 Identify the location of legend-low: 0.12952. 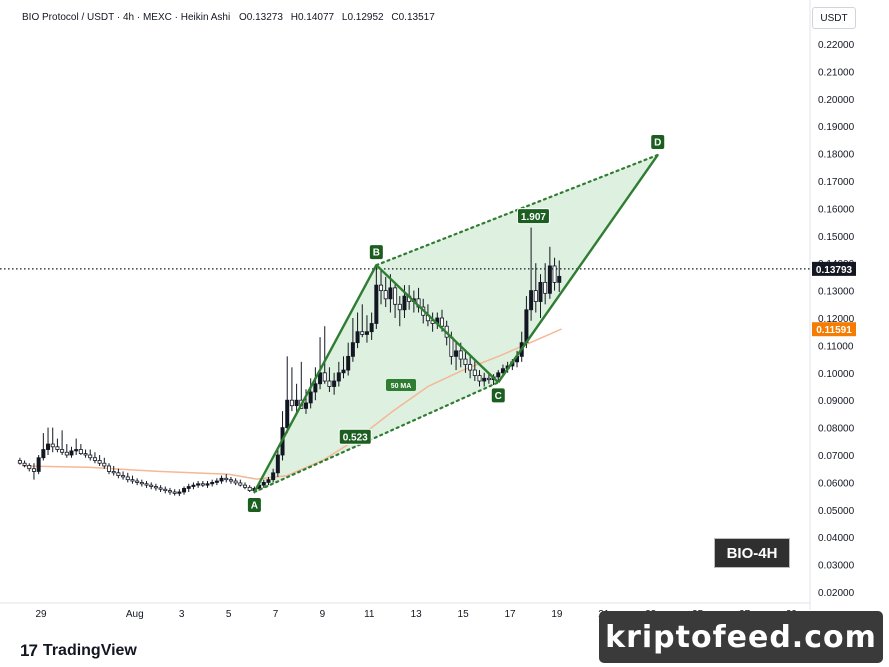
(365, 17).